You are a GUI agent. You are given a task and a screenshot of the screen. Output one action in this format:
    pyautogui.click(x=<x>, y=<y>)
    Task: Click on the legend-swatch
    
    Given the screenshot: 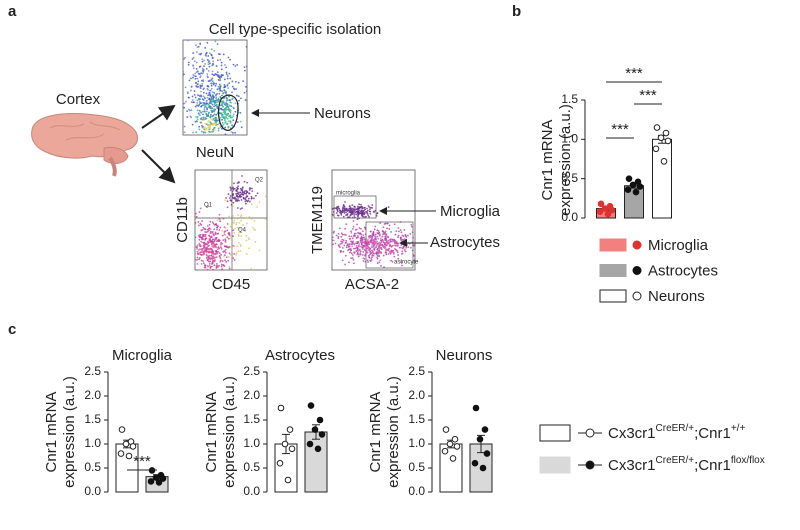 What is the action you would take?
    pyautogui.click(x=555, y=433)
    